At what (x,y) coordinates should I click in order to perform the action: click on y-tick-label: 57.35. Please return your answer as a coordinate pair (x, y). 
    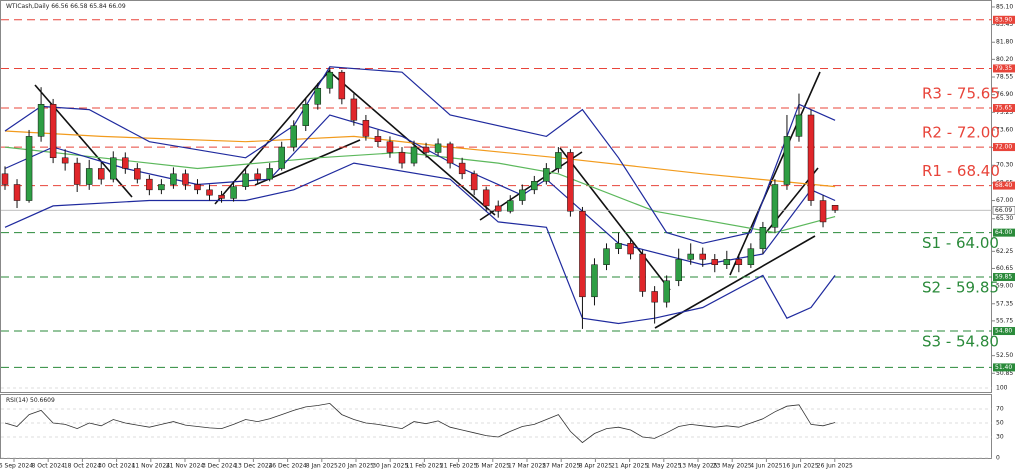
    Looking at the image, I should click on (1004, 303).